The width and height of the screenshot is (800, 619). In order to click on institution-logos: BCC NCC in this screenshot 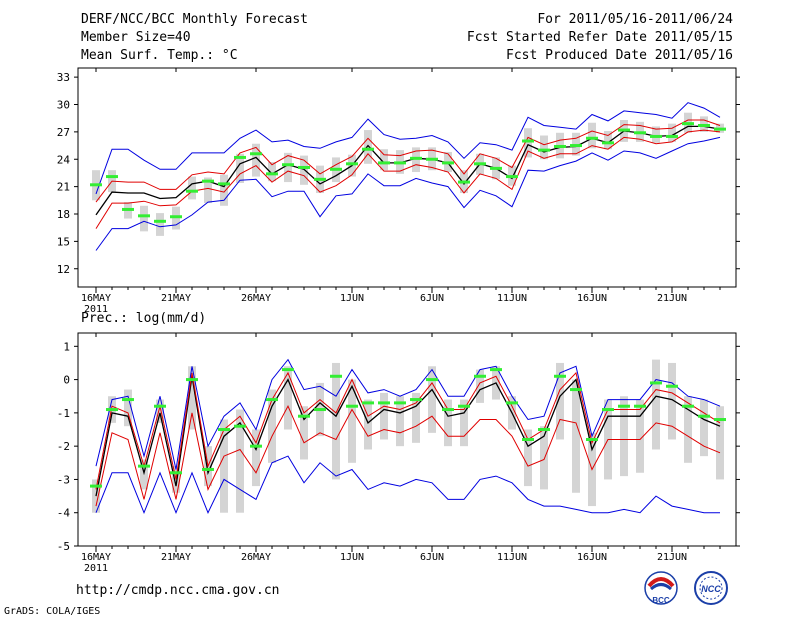, I will do `click(686, 588)`.